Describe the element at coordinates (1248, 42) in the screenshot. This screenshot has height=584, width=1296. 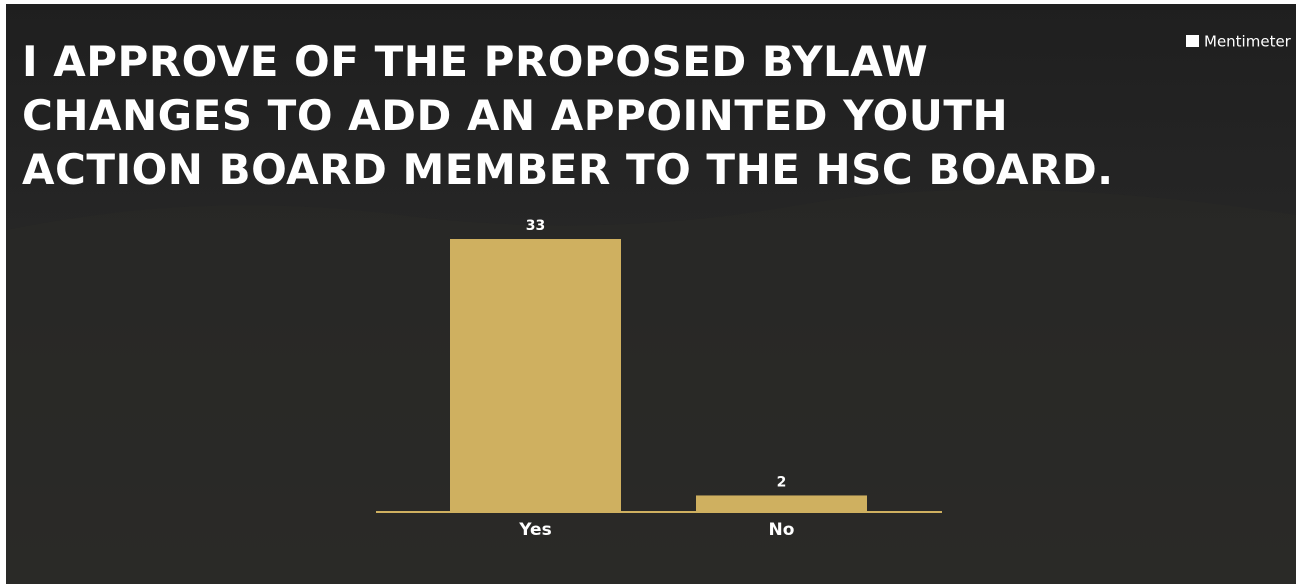
I see `brand: Mentimeter` at that location.